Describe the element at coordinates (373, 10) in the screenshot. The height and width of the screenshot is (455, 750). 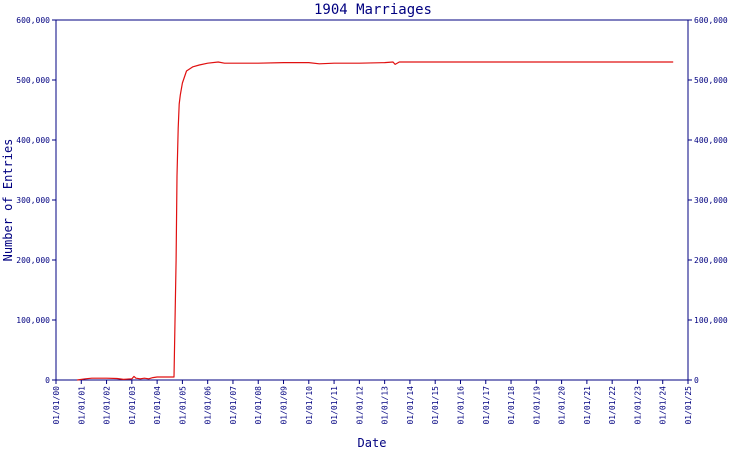
I see `chart-title: 1904 Marriages` at that location.